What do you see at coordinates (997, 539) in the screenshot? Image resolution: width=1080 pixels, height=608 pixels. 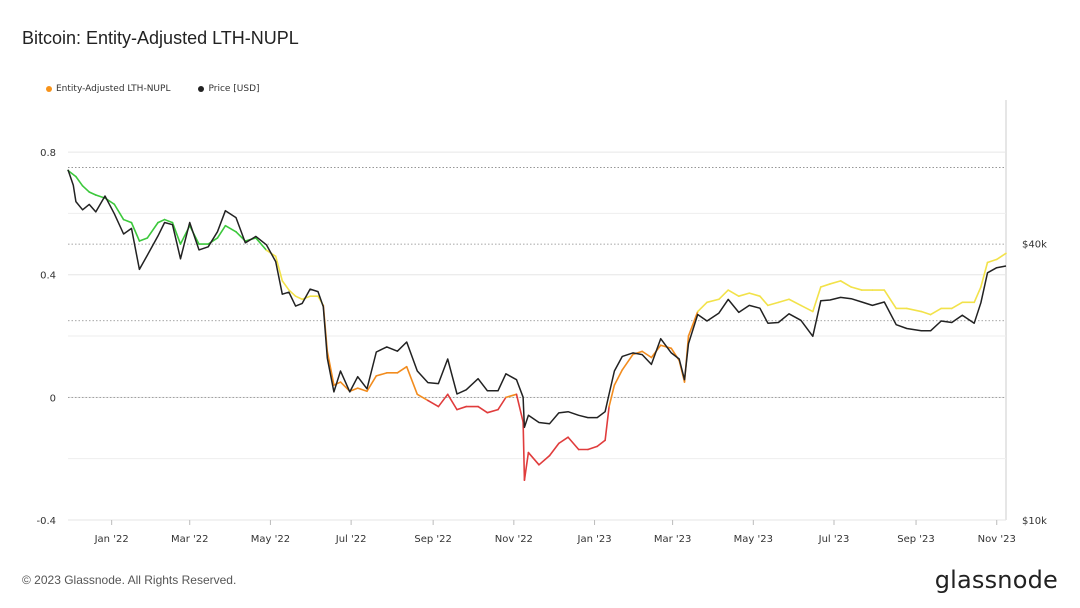 I see `x-axis-tick-label: Nov '23` at bounding box center [997, 539].